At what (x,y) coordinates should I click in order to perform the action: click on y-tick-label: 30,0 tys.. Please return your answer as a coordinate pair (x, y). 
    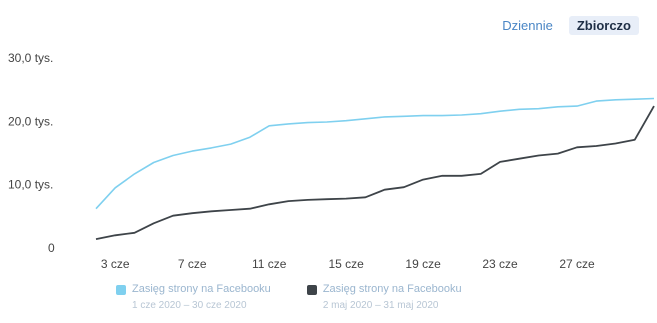
    Looking at the image, I should click on (30, 58).